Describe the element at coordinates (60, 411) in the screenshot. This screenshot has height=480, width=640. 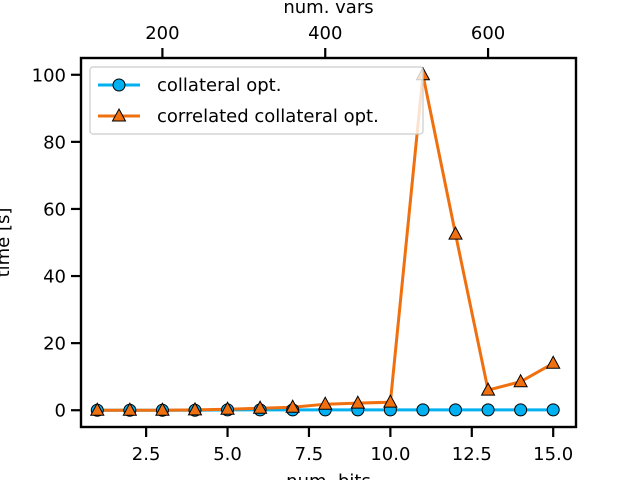
I see `y-tick-label: 0` at that location.